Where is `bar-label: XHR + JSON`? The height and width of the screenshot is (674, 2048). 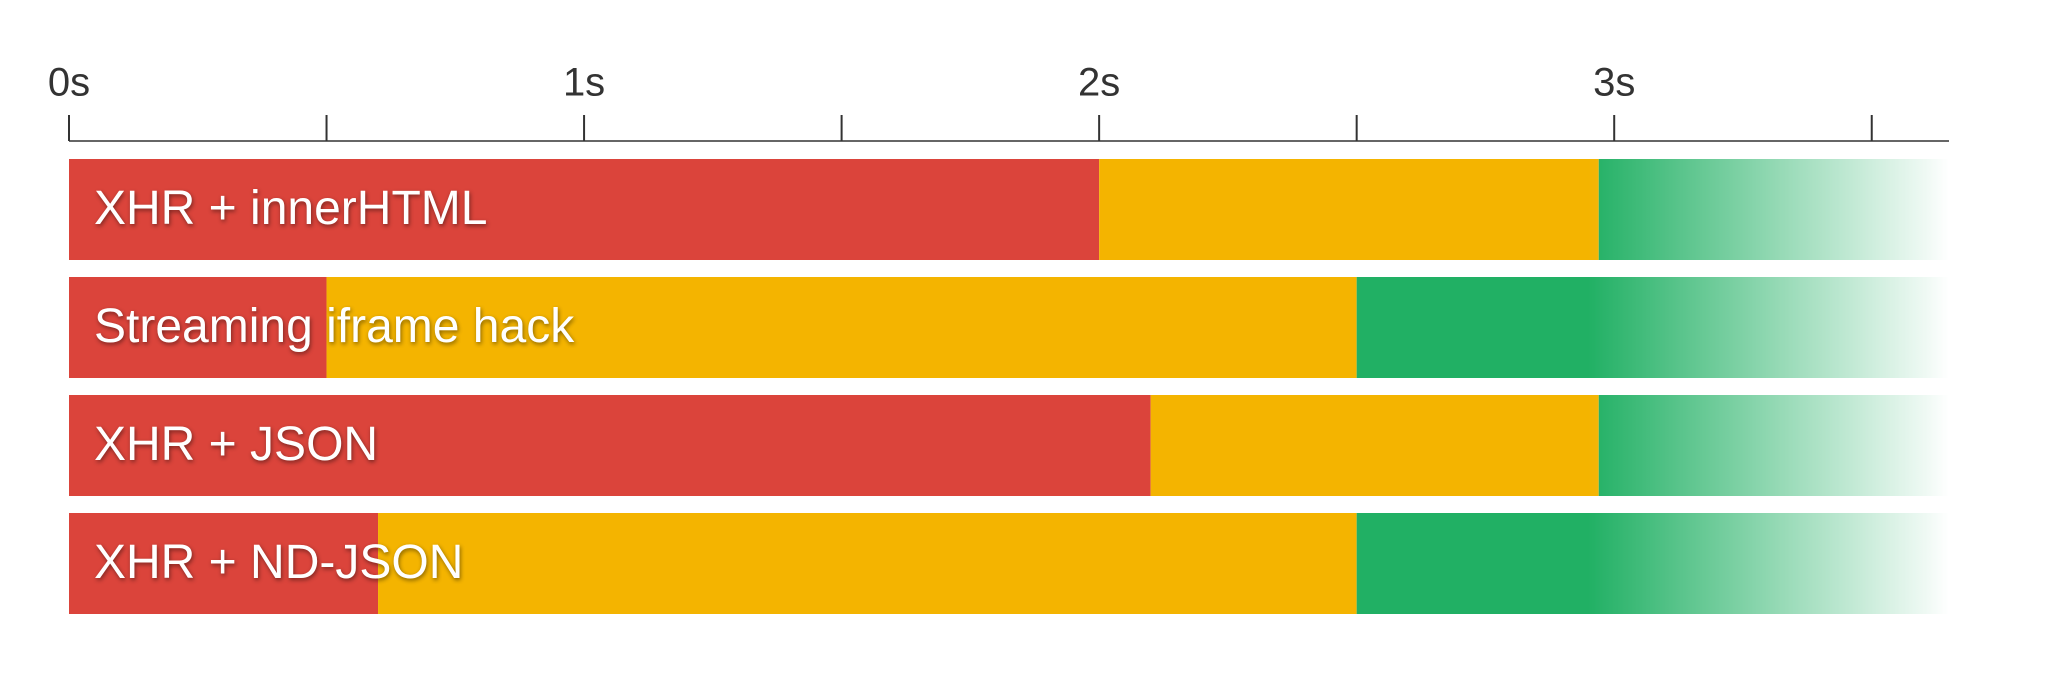
bar-label: XHR + JSON is located at coordinates (236, 444).